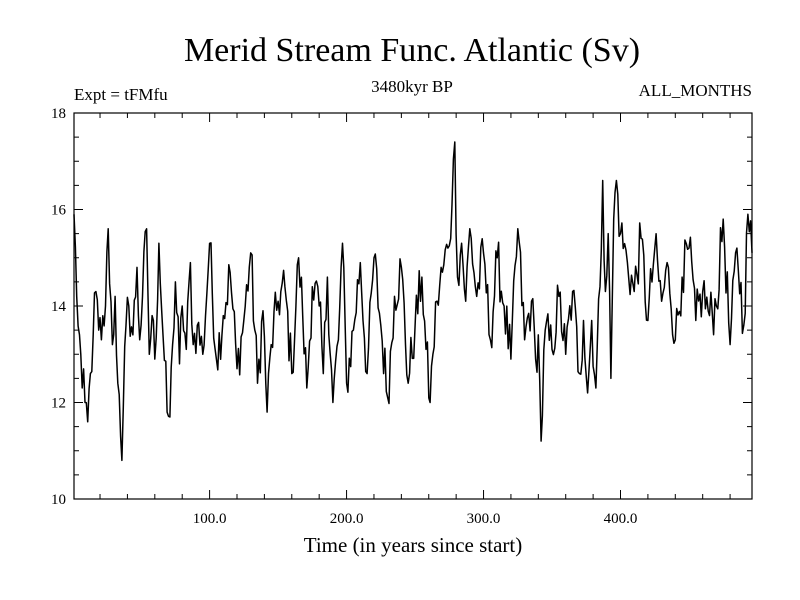  What do you see at coordinates (58, 500) in the screenshot?
I see `y-tick-label: 10` at bounding box center [58, 500].